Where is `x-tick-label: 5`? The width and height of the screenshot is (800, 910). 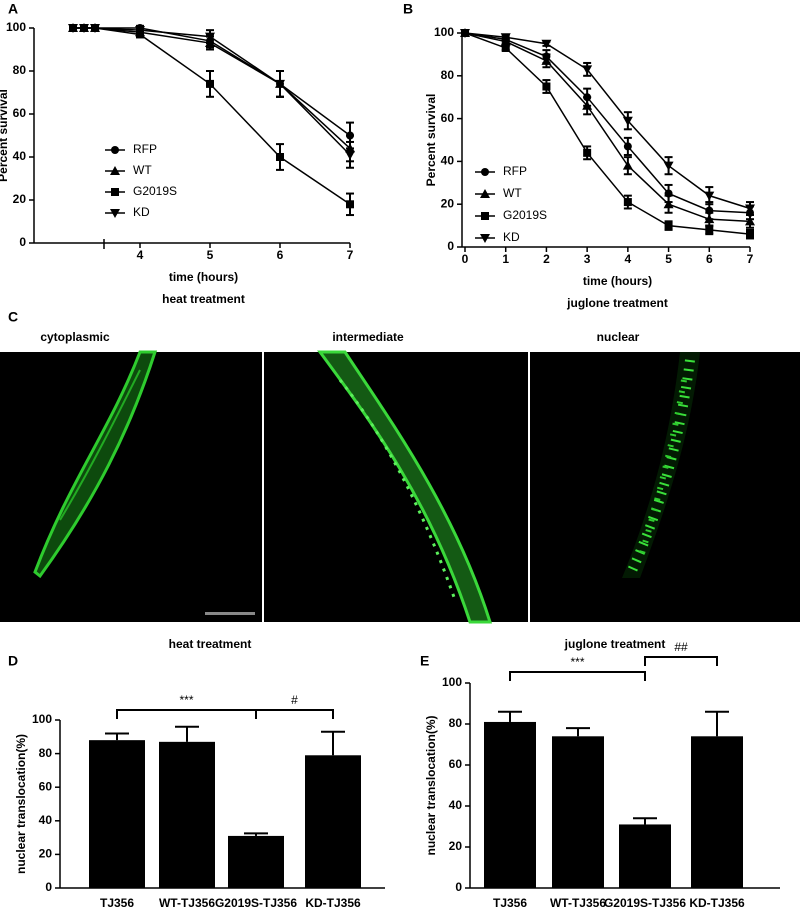 x-tick-label: 5 is located at coordinates (668, 259).